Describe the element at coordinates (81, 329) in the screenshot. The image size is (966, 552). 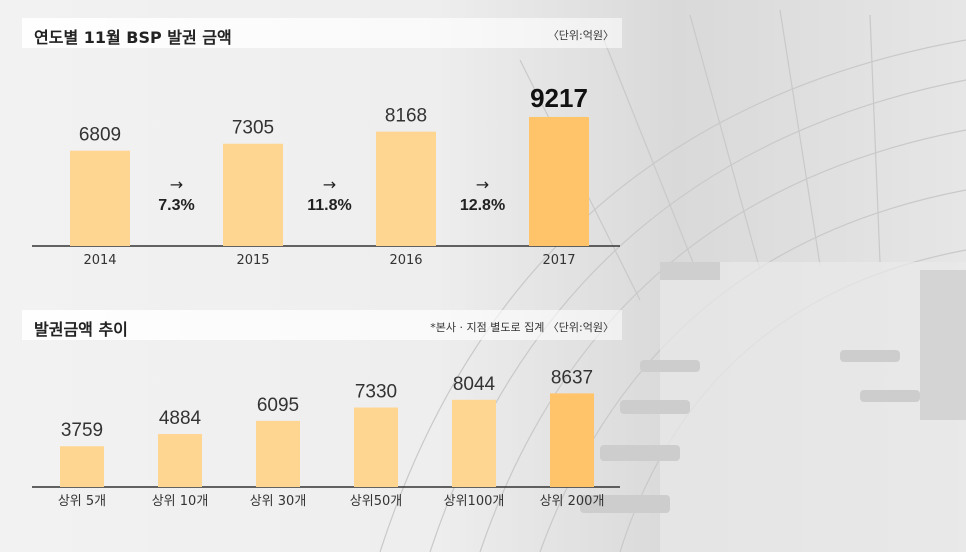
I see `issuance-trend-chart-title: 발권금액 추이` at that location.